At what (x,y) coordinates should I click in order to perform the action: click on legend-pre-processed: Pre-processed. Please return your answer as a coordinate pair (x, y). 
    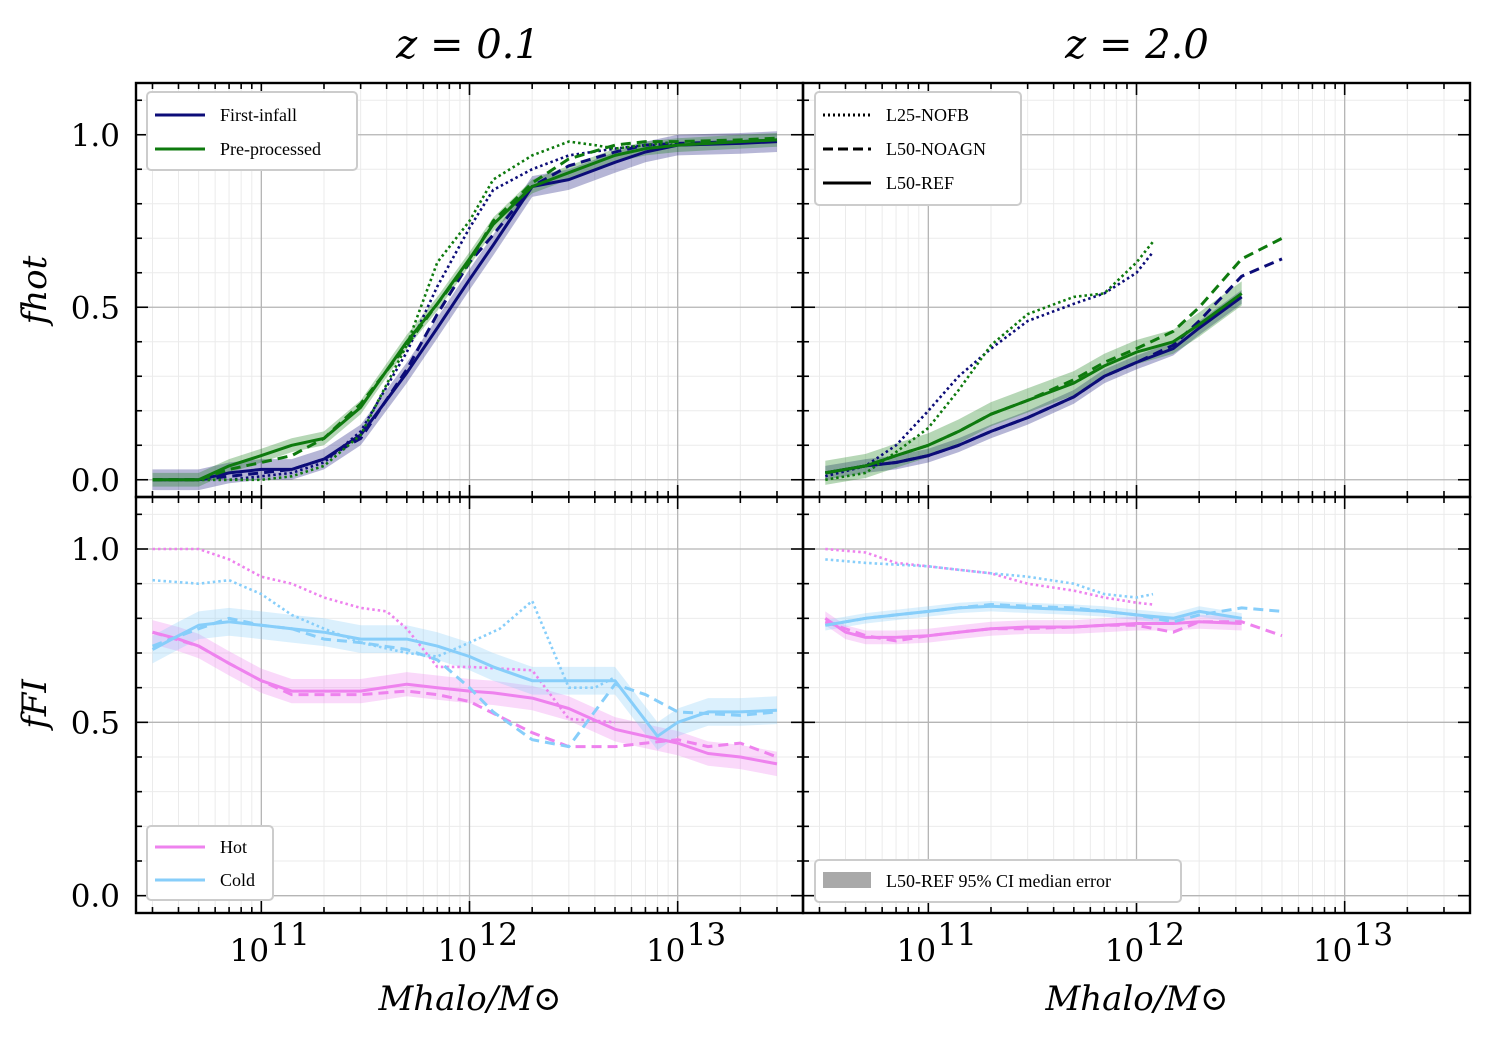
    Looking at the image, I should click on (270, 149).